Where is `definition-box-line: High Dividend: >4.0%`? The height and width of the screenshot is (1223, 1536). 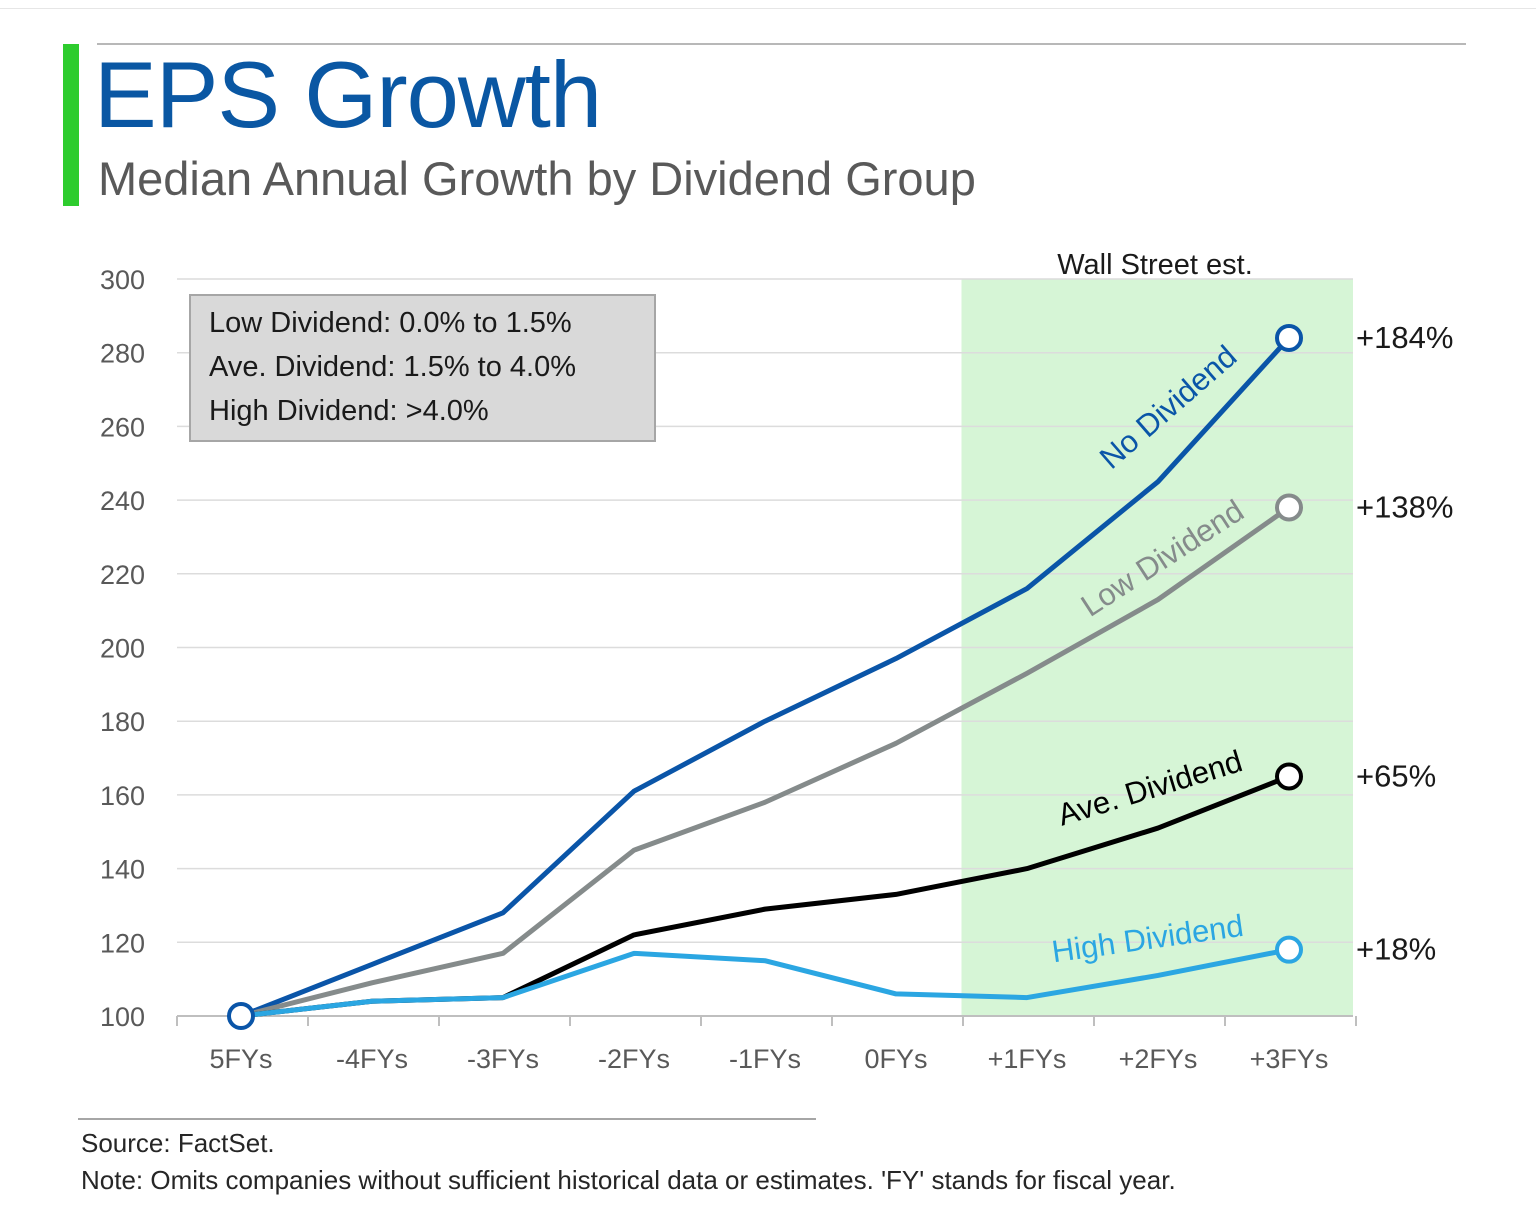
definition-box-line: High Dividend: >4.0% is located at coordinates (349, 411).